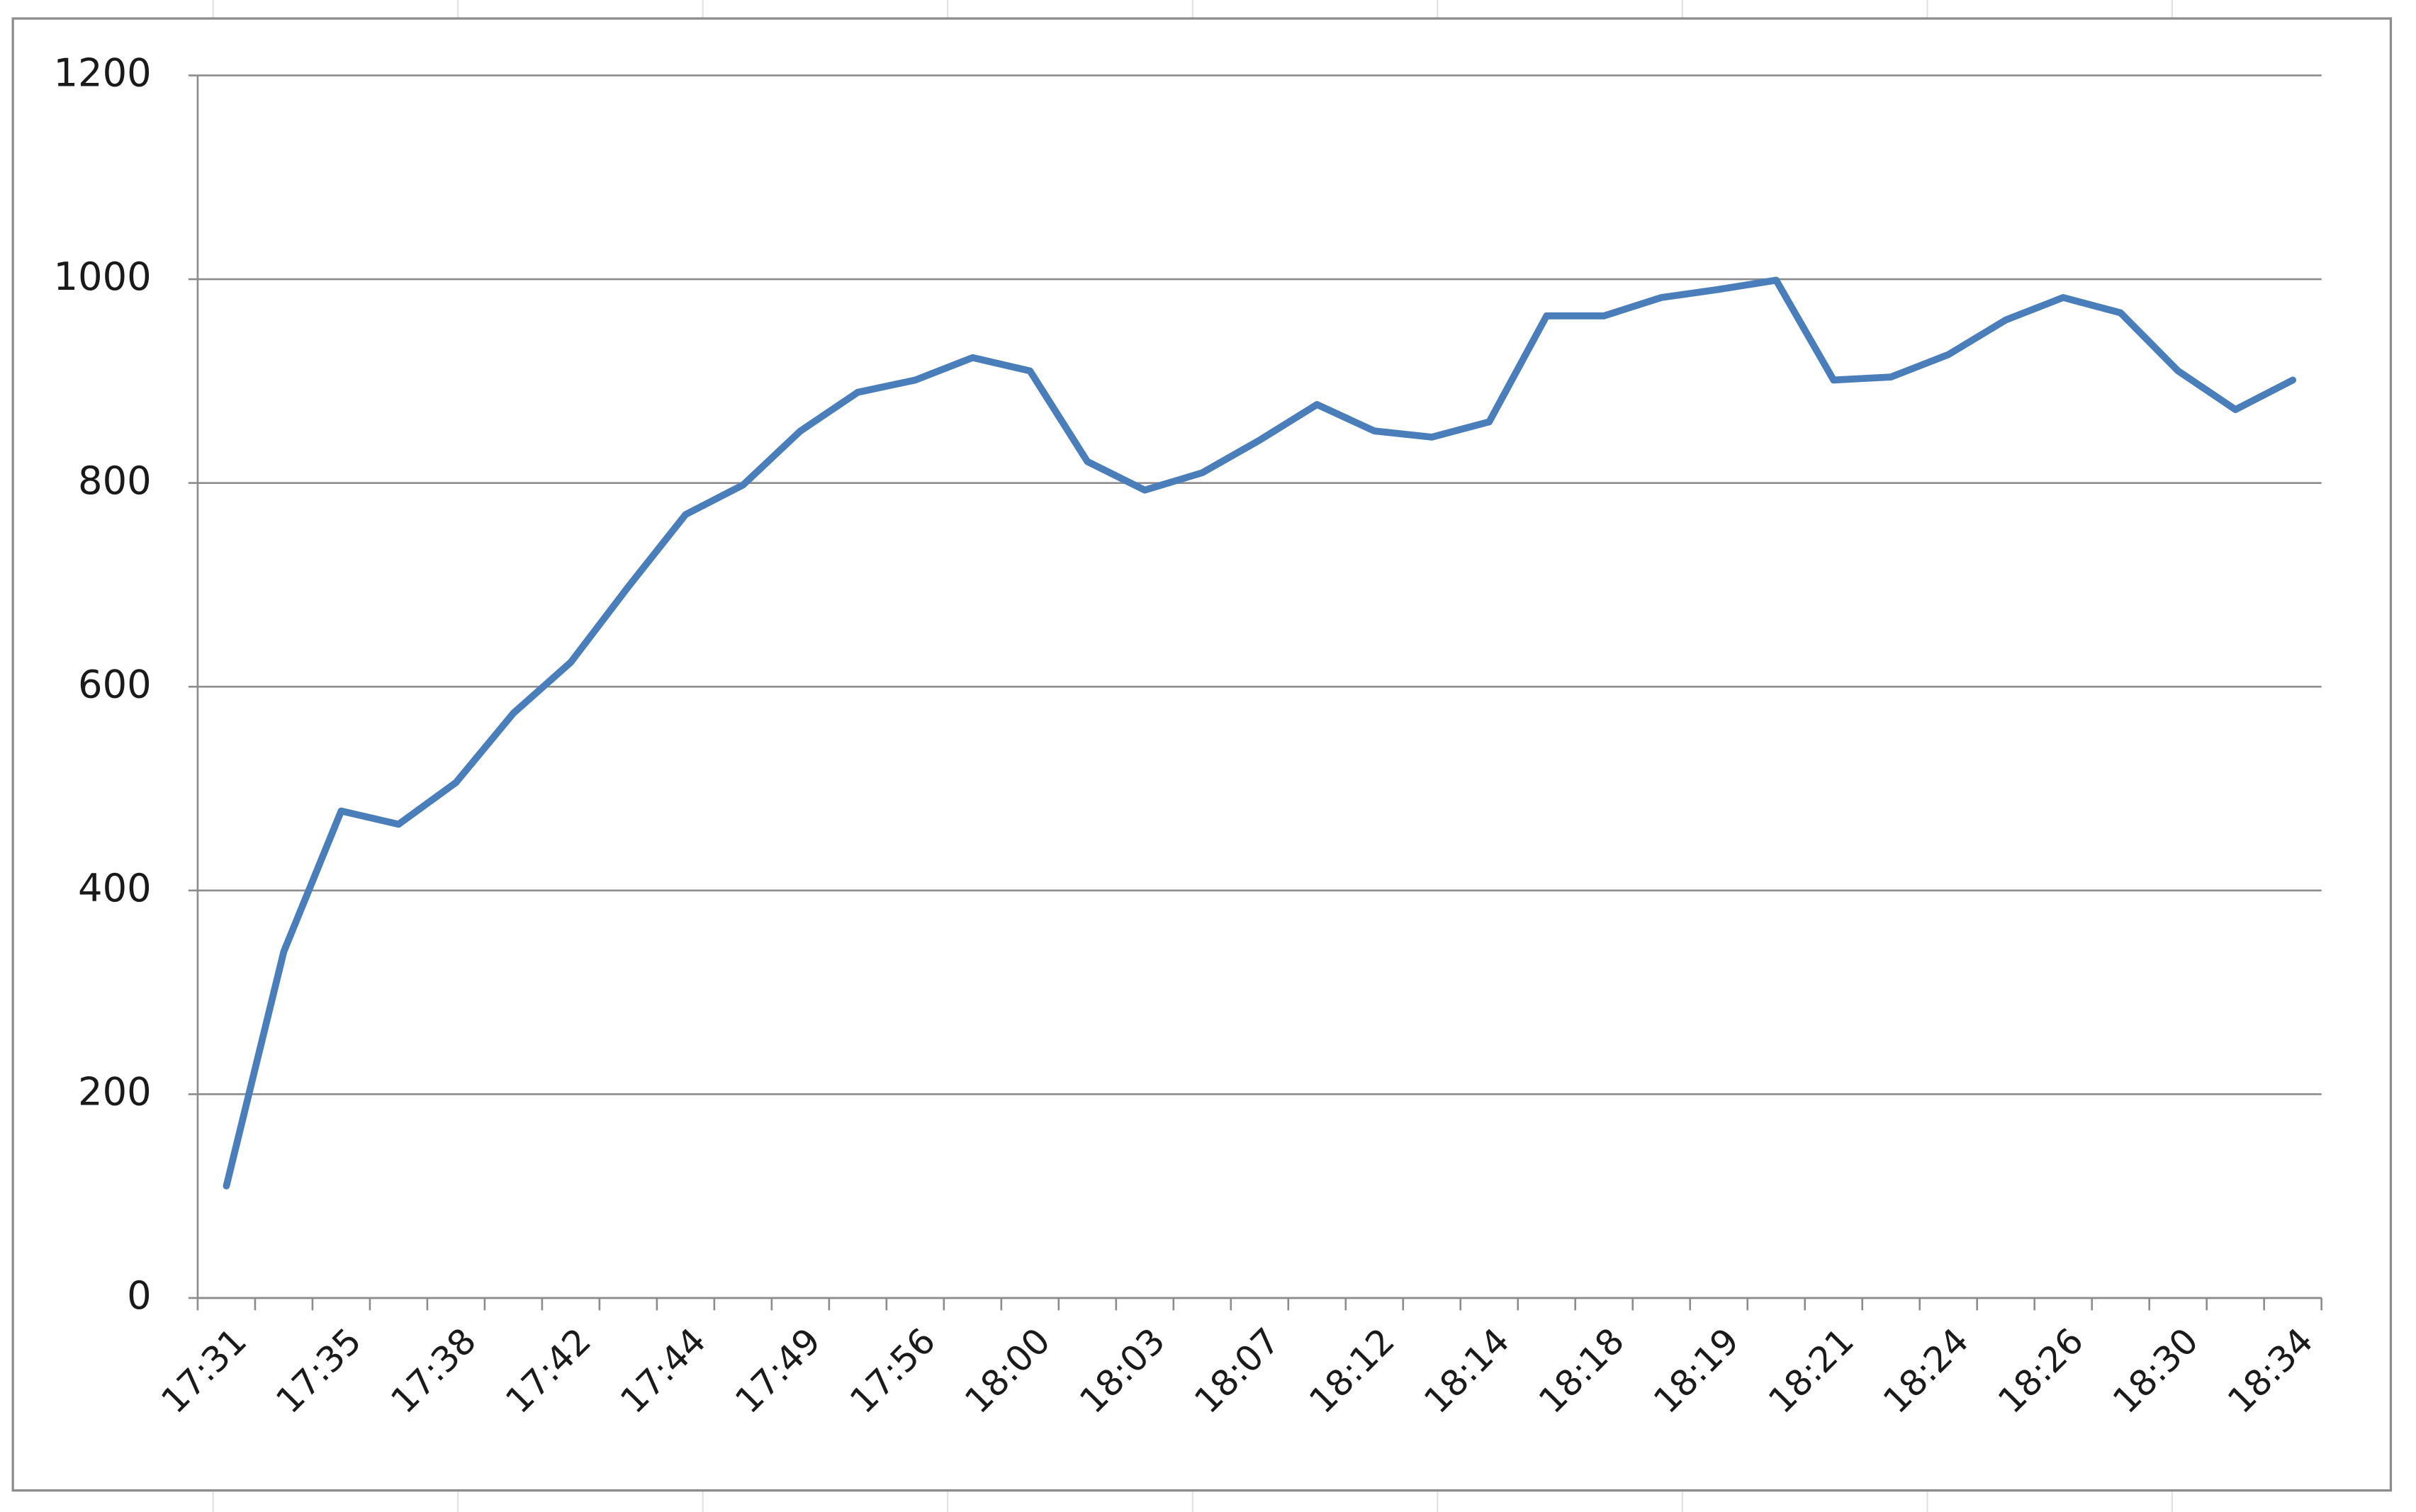  What do you see at coordinates (115, 480) in the screenshot?
I see `y-tick-label: 800` at bounding box center [115, 480].